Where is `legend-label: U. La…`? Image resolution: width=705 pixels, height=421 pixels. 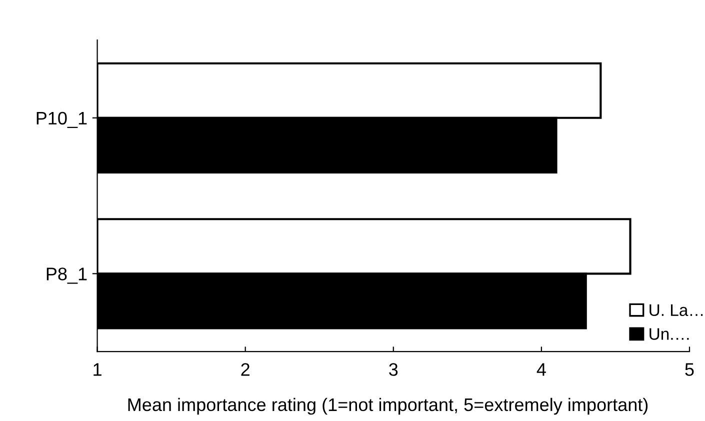 legend-label: U. La… is located at coordinates (676, 310).